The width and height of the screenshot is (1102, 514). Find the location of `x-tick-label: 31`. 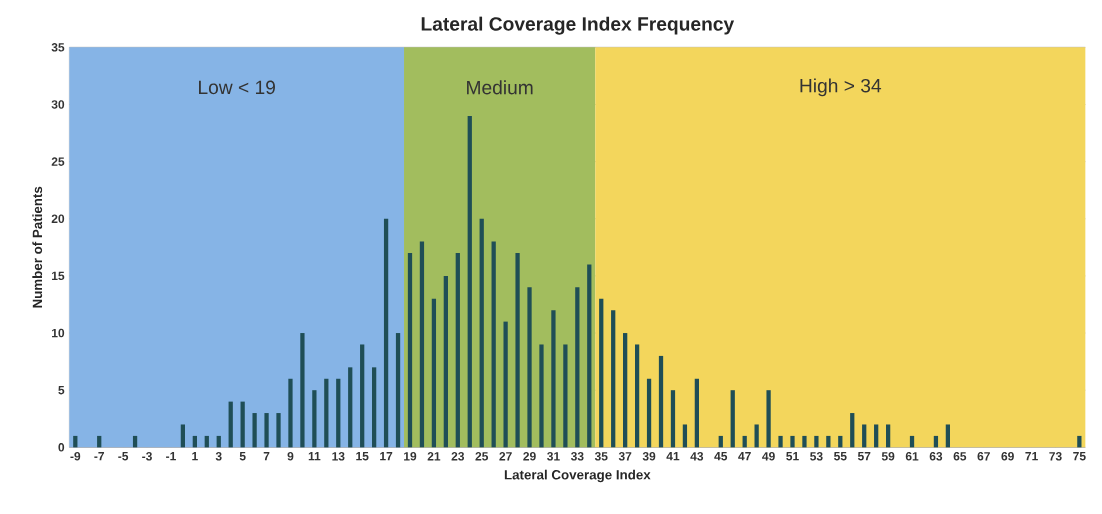

x-tick-label: 31 is located at coordinates (553, 456).